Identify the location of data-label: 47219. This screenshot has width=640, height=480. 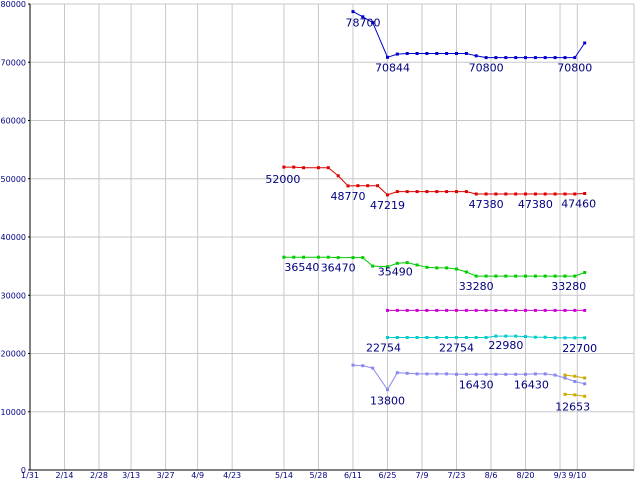
(387, 205).